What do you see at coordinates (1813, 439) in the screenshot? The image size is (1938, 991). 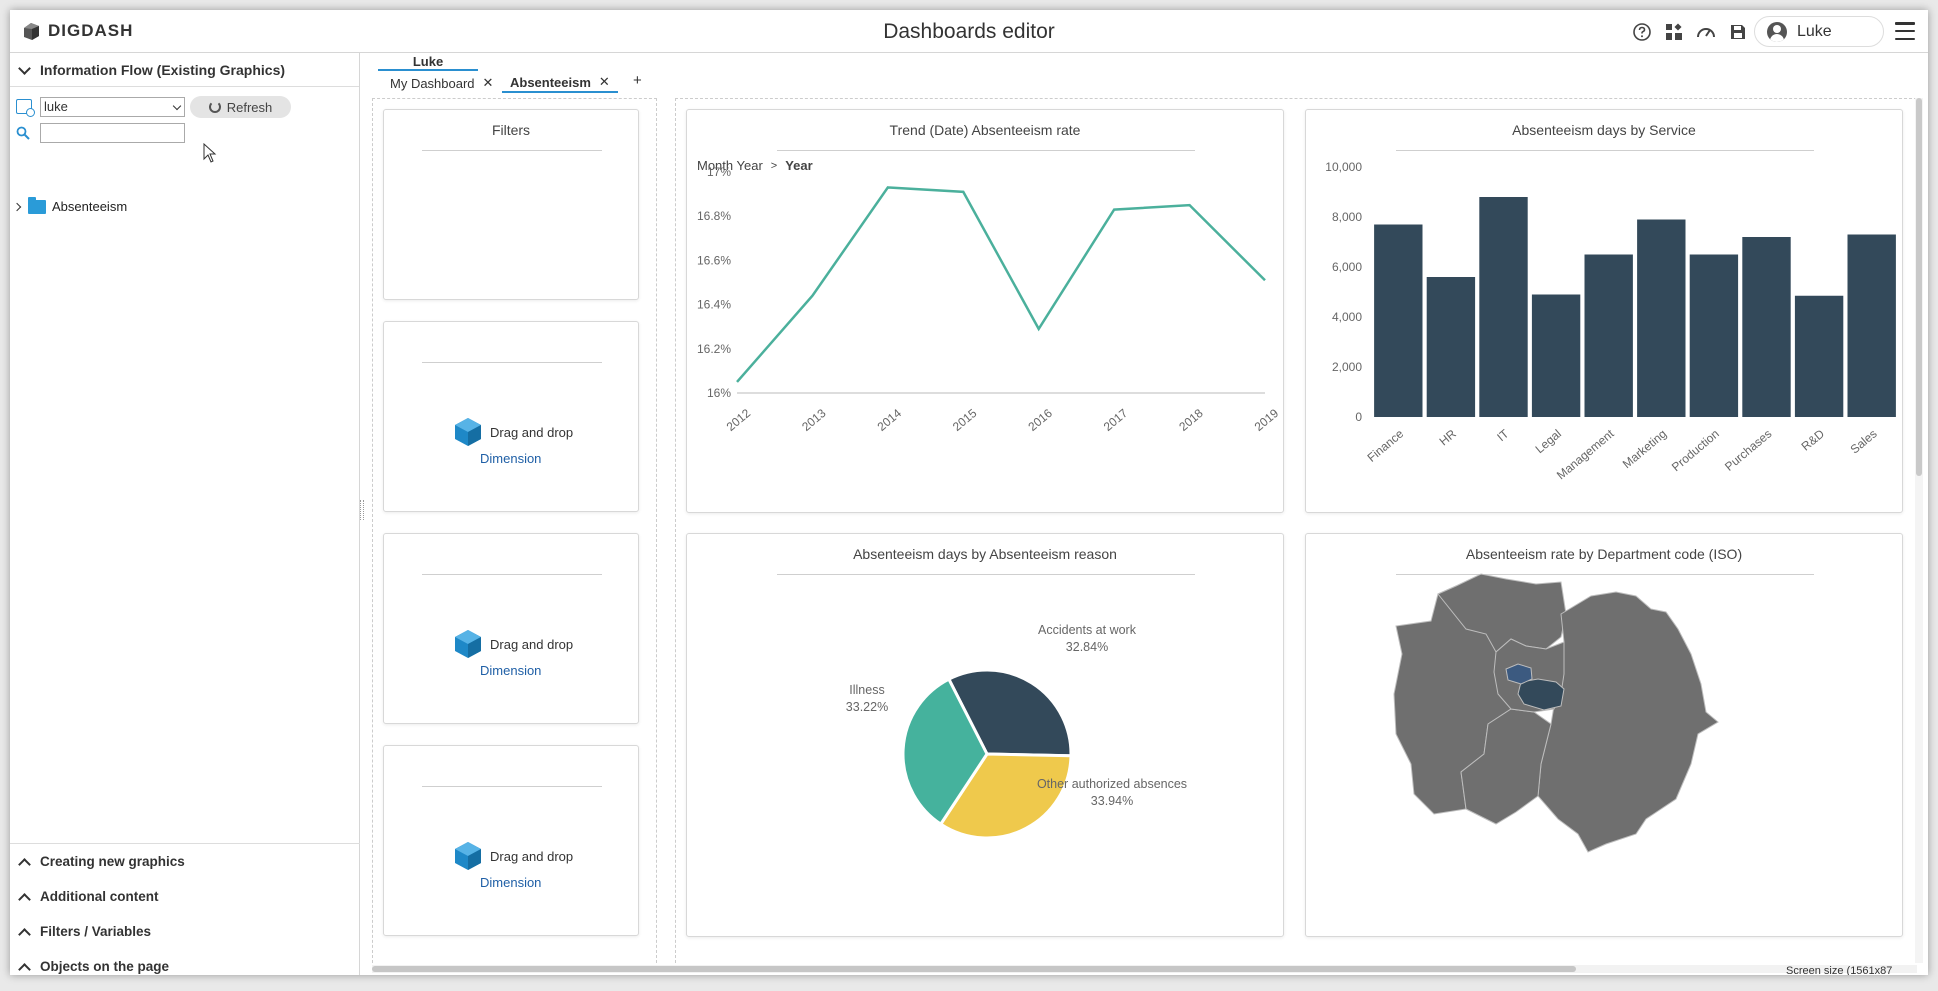 I see `x-tick-label: R&D` at bounding box center [1813, 439].